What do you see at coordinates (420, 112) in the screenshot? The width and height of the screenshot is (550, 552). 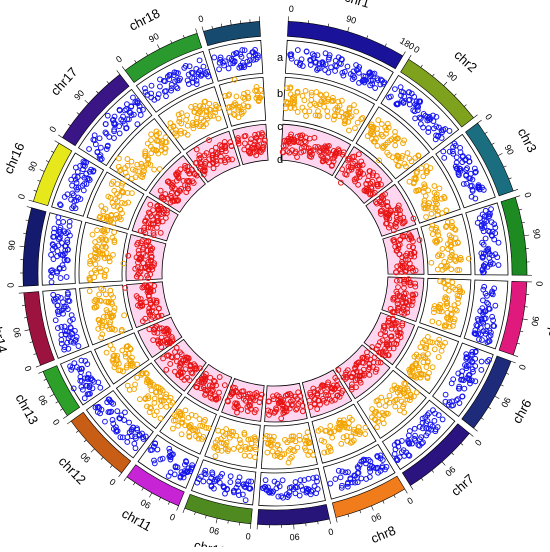 I see `track-b-frame-chr2` at bounding box center [420, 112].